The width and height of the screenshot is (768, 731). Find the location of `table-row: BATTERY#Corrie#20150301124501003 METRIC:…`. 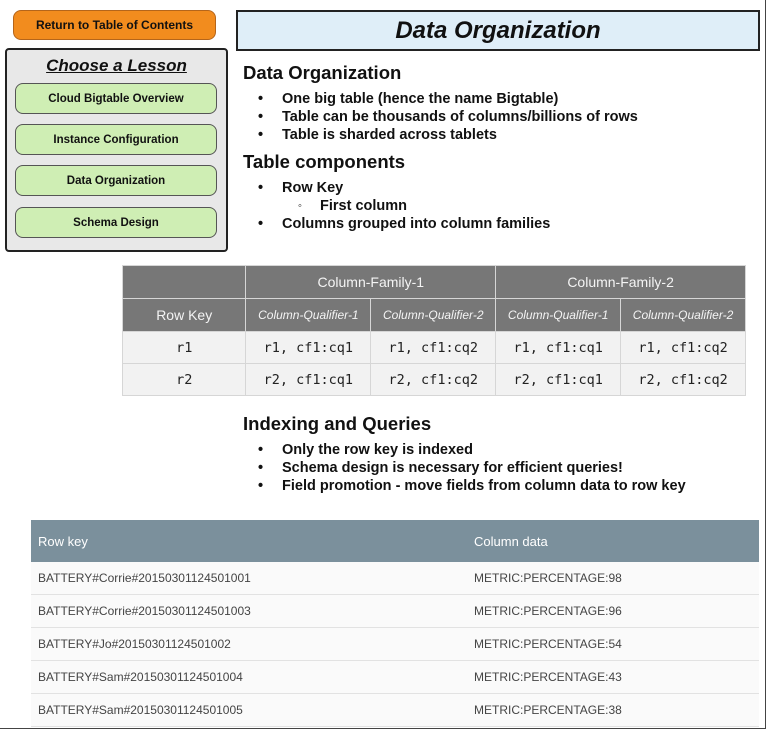

table-row: BATTERY#Corrie#20150301124501003 METRIC:… is located at coordinates (395, 611).